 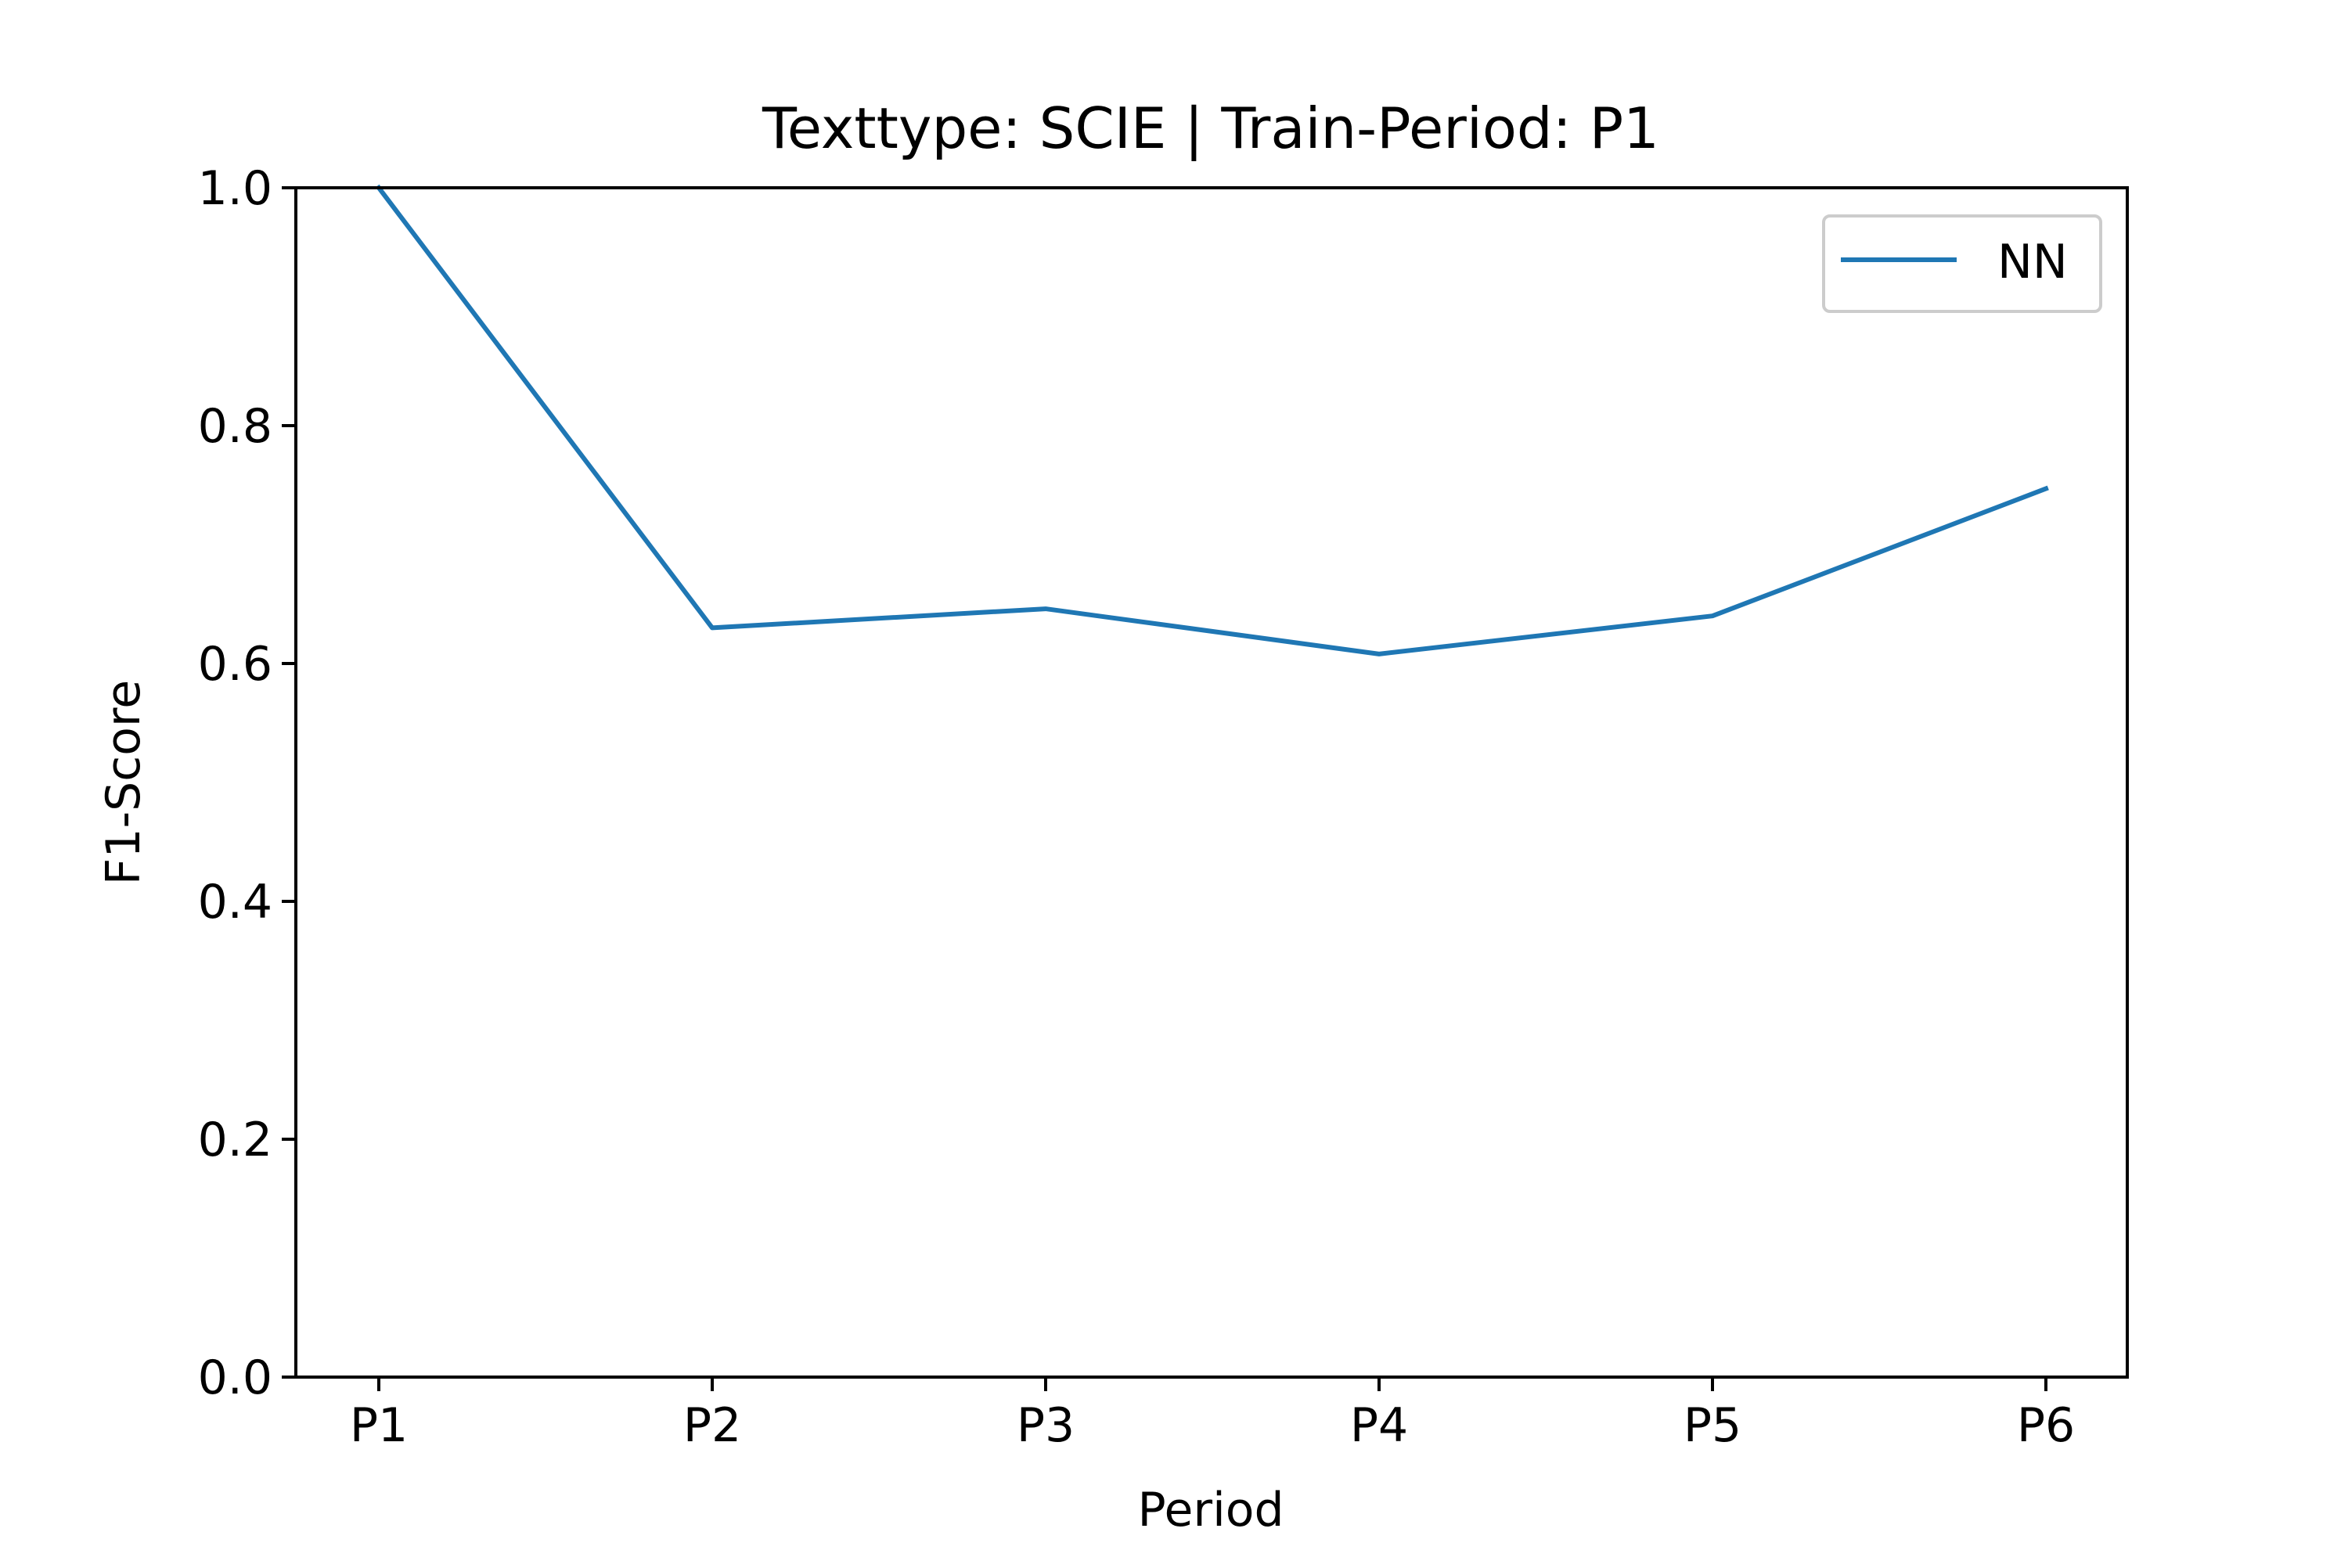 What do you see at coordinates (1210, 129) in the screenshot?
I see `chart-title: Texttype: SCIE | Train-Period: P1` at bounding box center [1210, 129].